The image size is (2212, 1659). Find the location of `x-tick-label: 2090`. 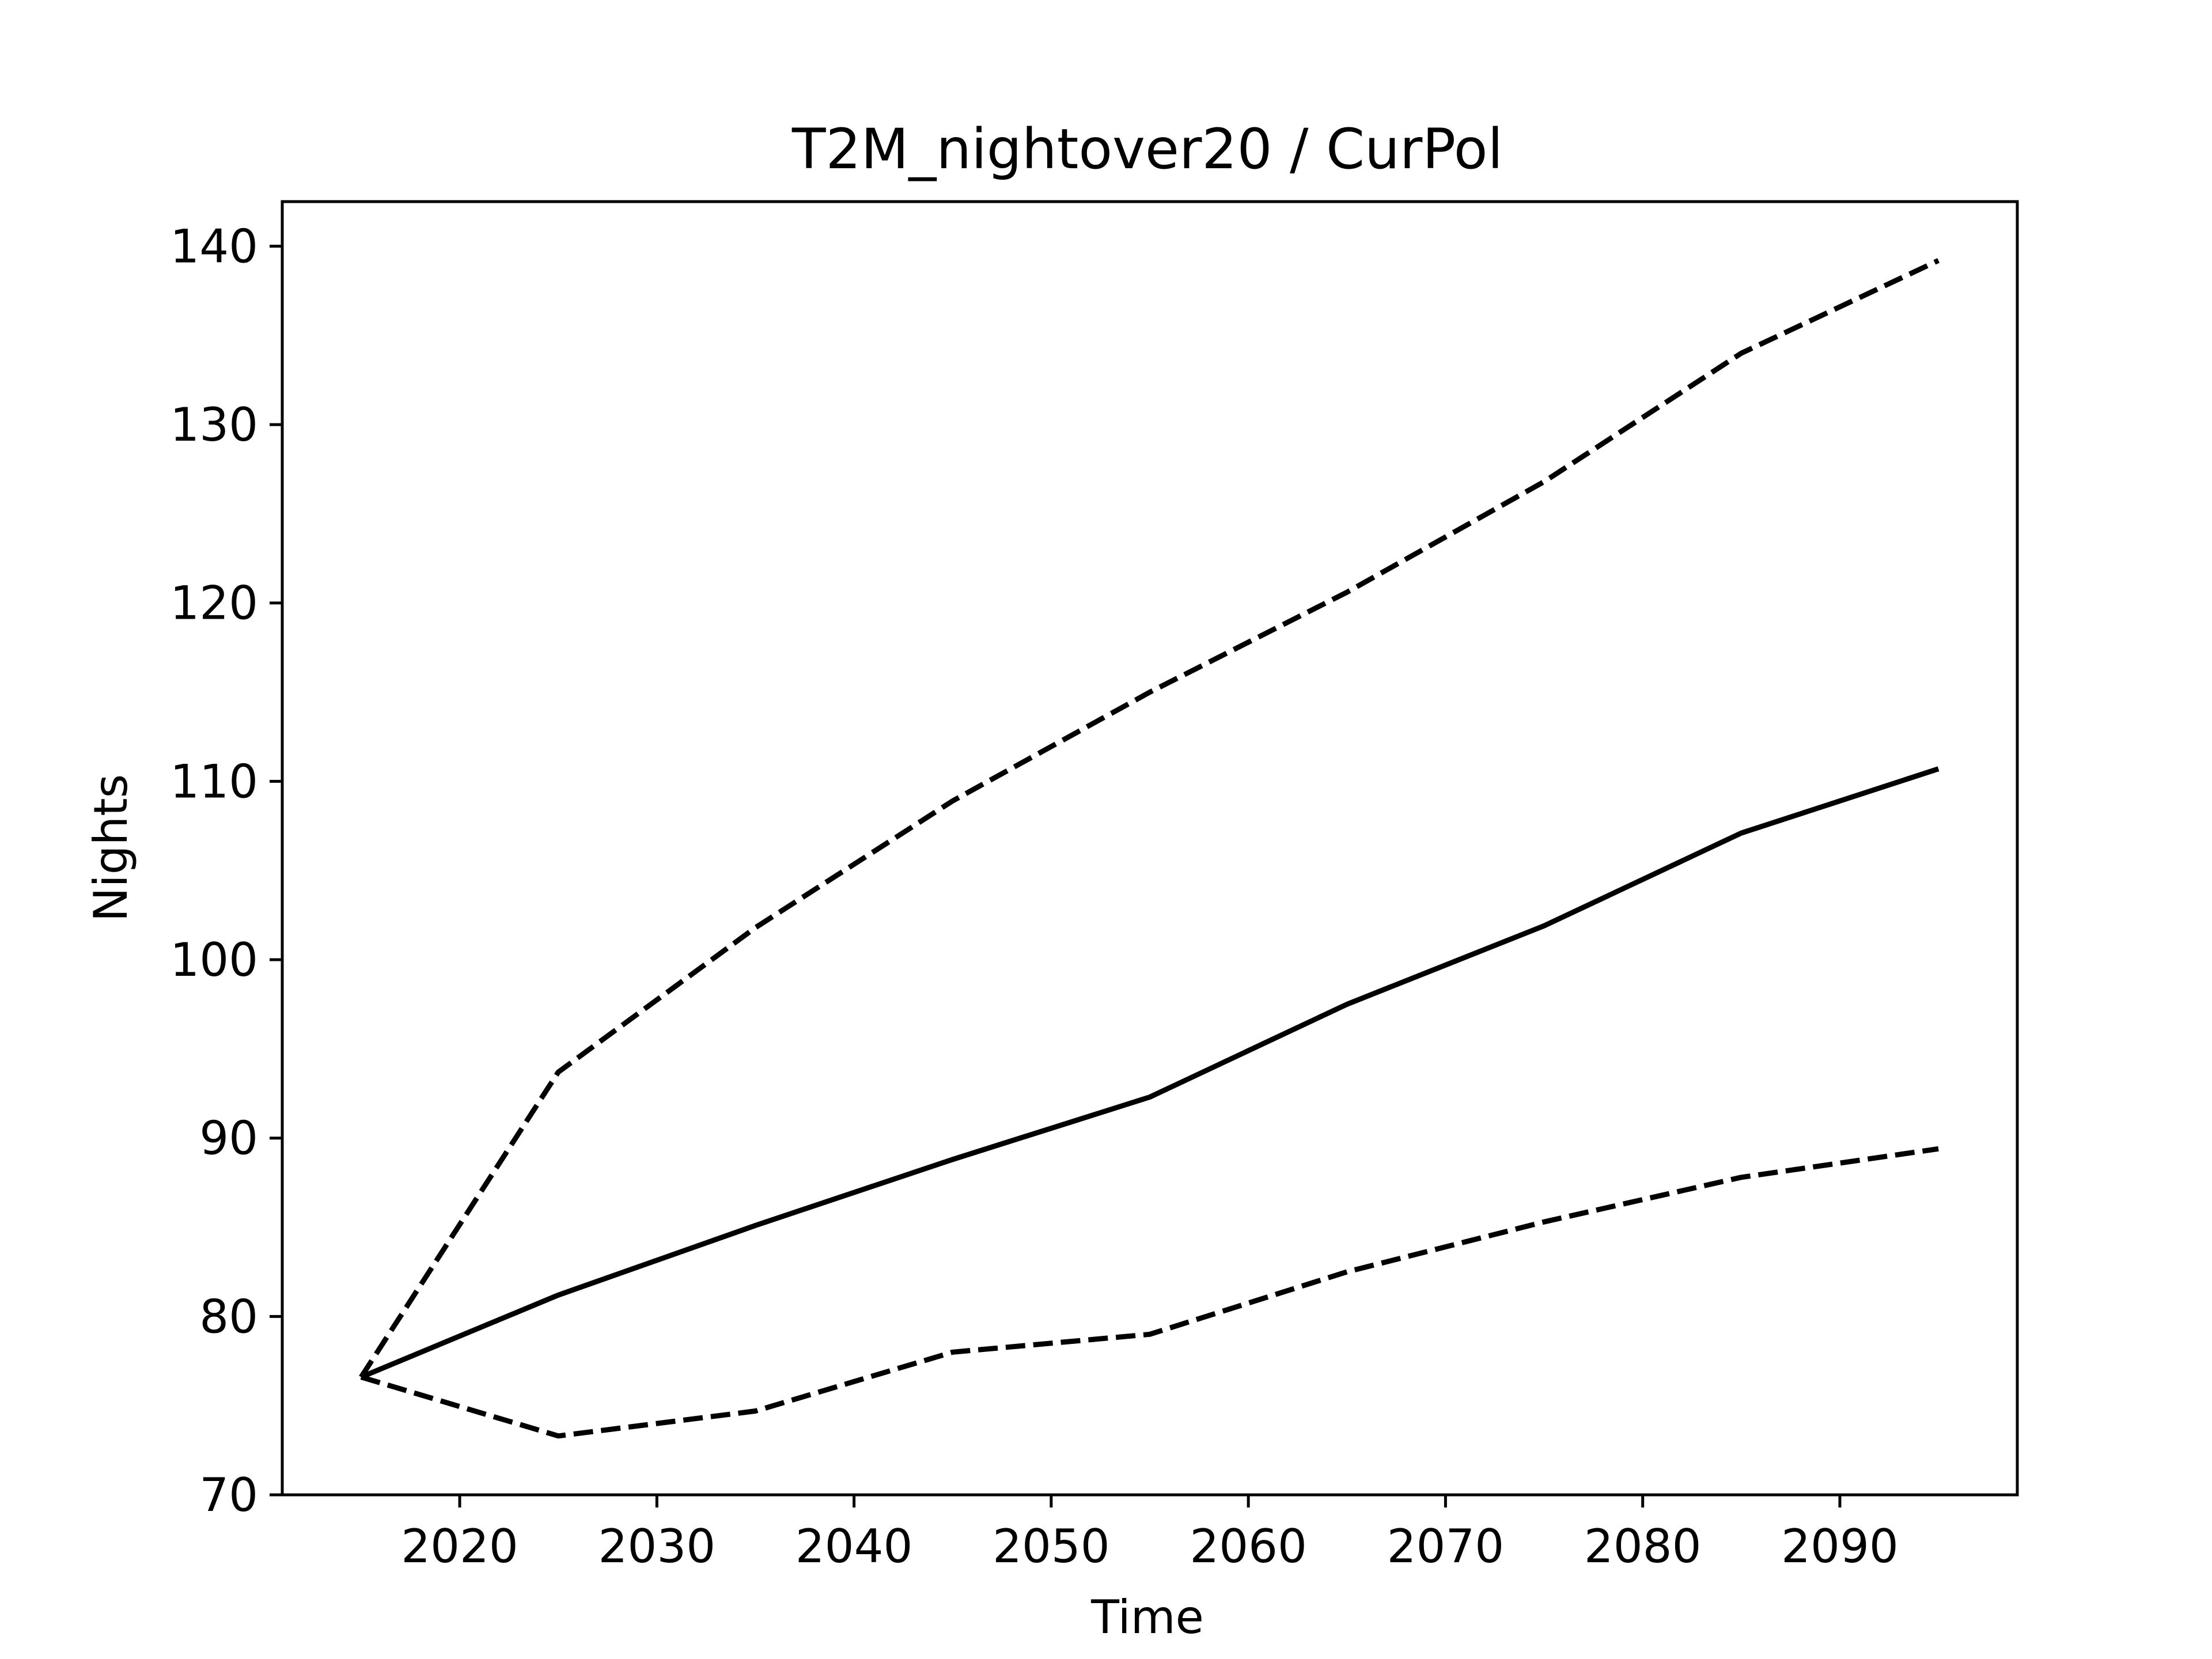

x-tick-label: 2090 is located at coordinates (1840, 1546).